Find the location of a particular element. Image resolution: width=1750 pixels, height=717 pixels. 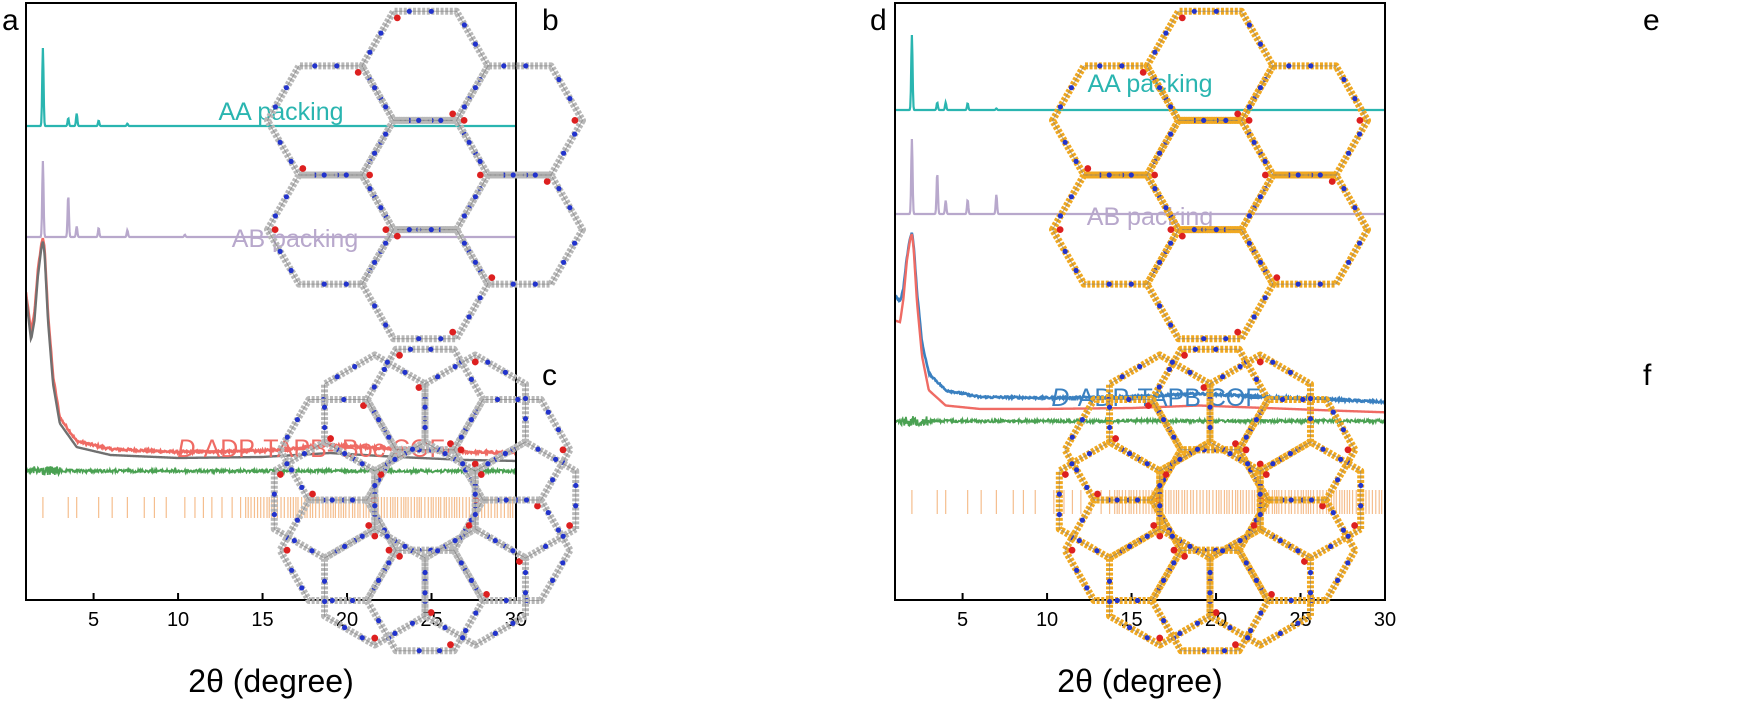

chart-d-xlabel: 2θ (degree) is located at coordinates (1139, 681).